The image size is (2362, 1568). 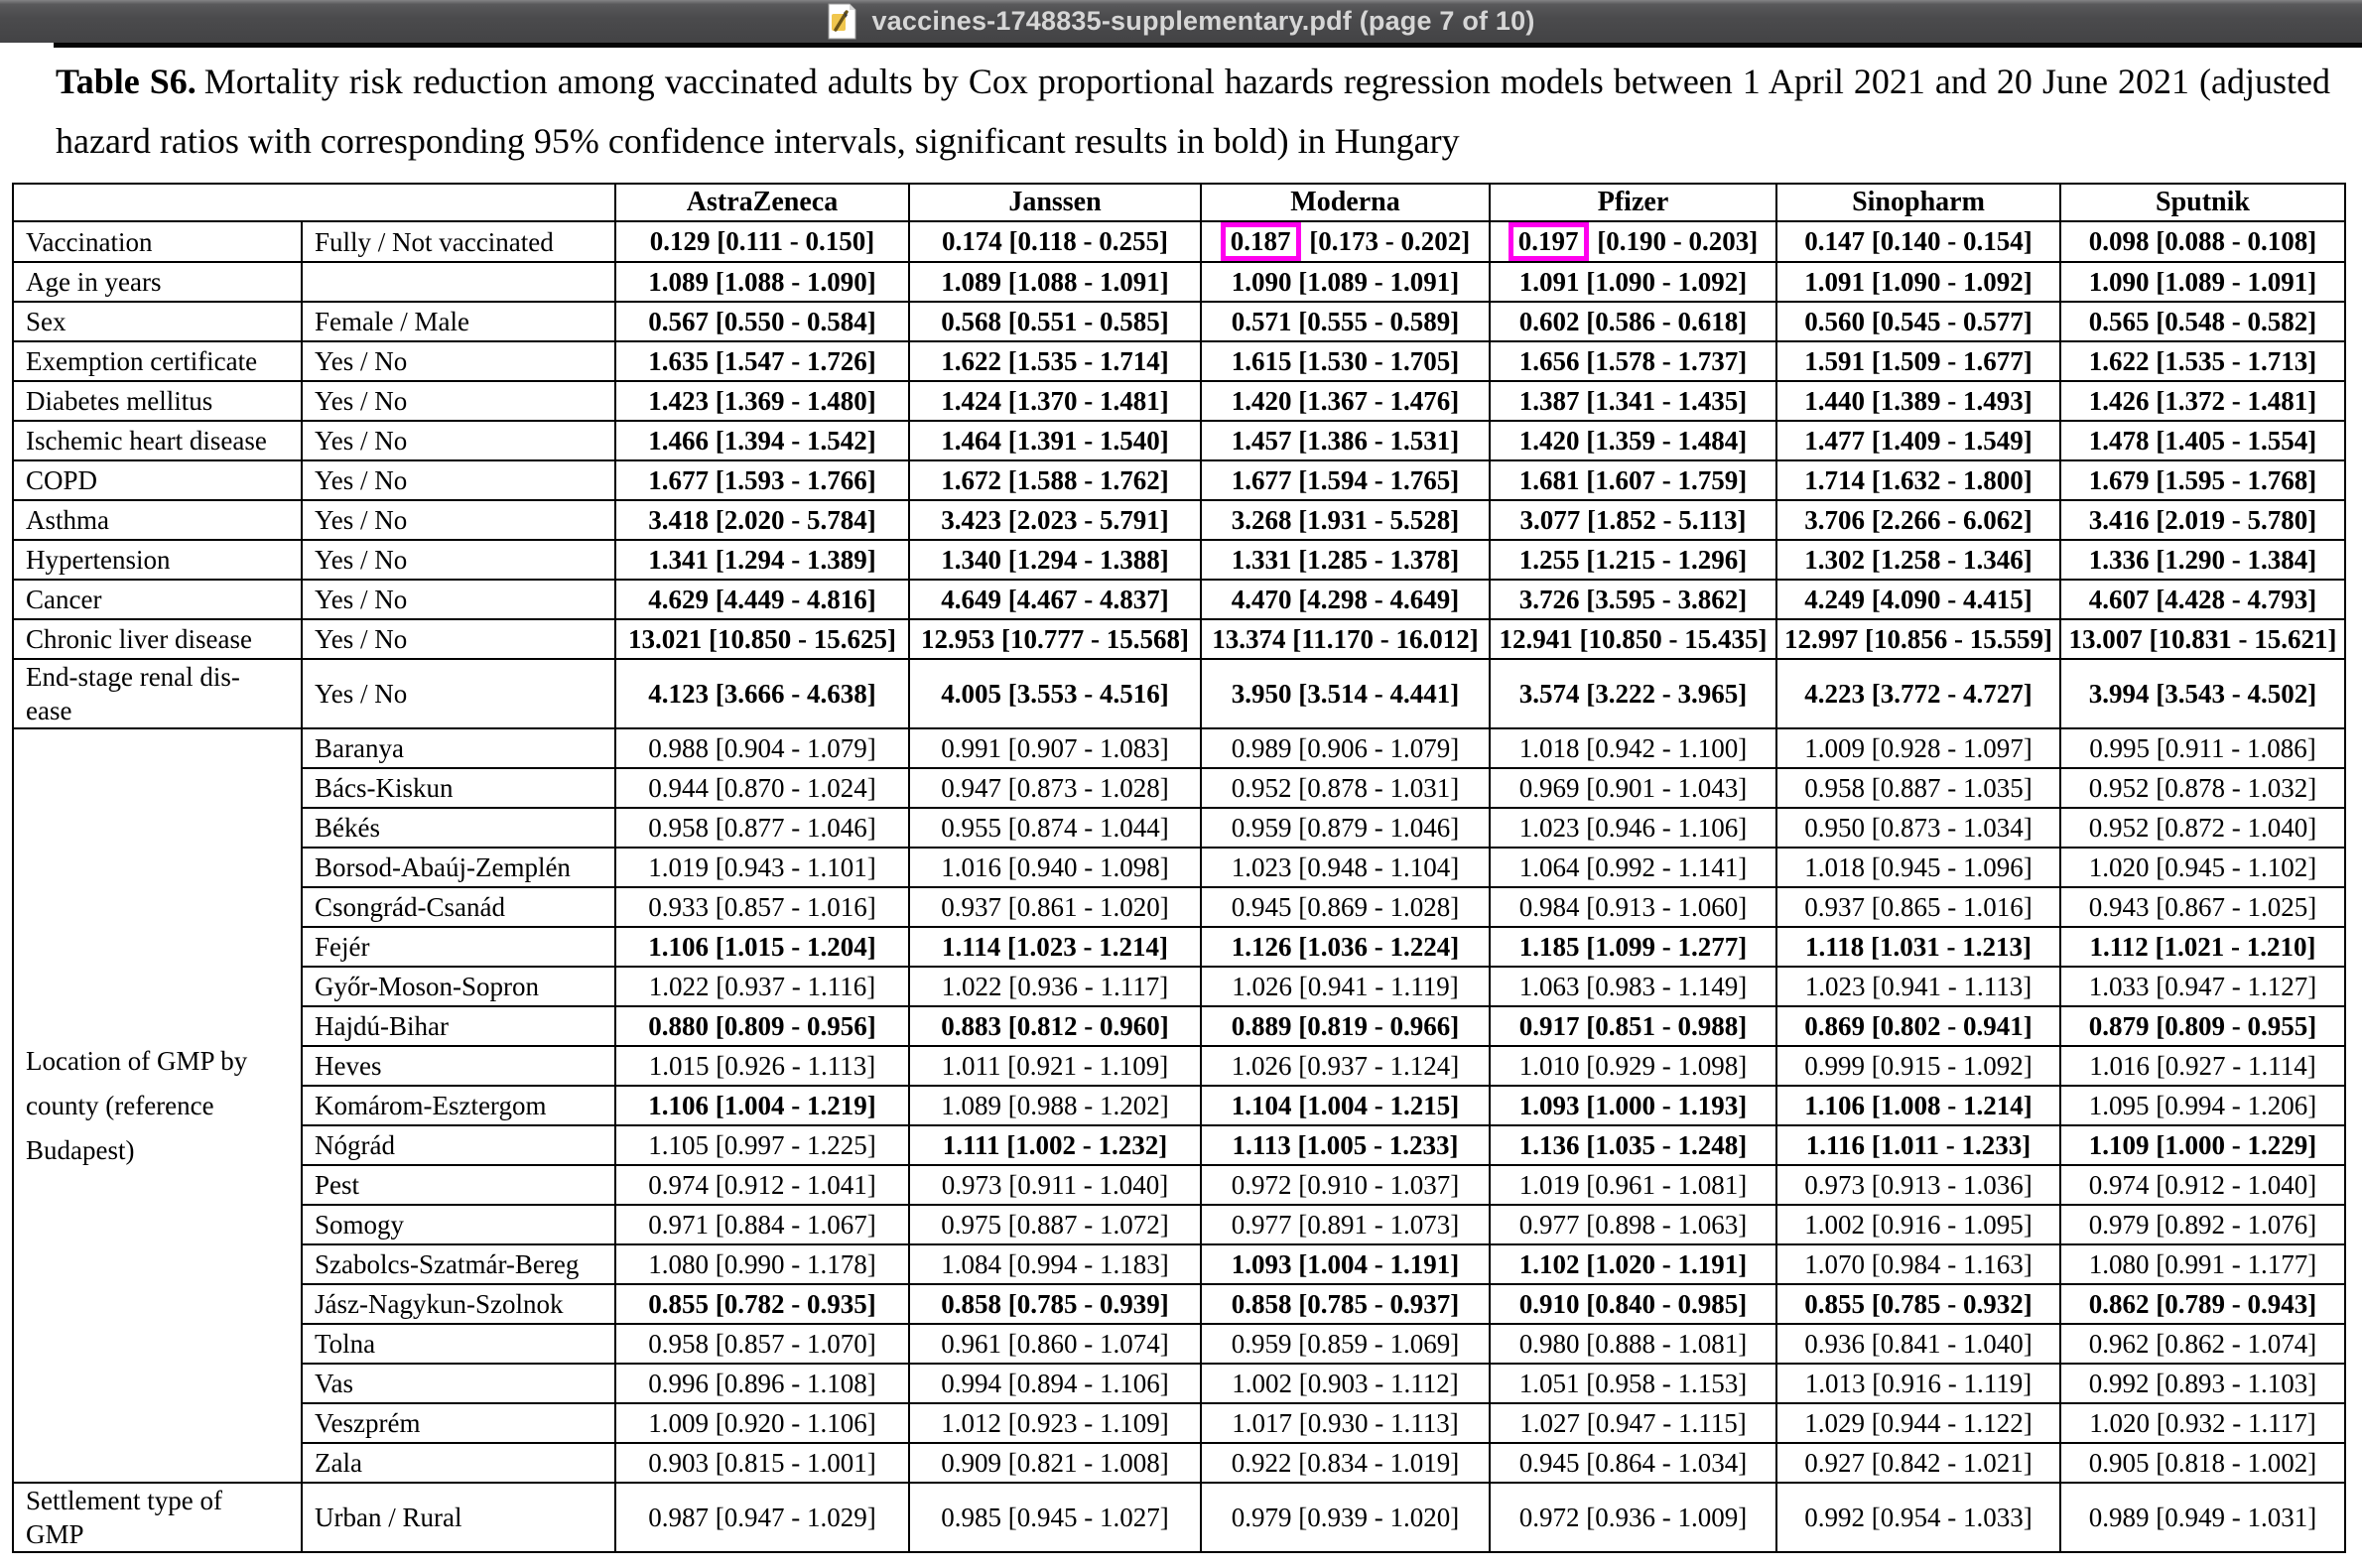 I want to click on value-cell: 0.909 [0.821 - 1.008], so click(x=1055, y=1463).